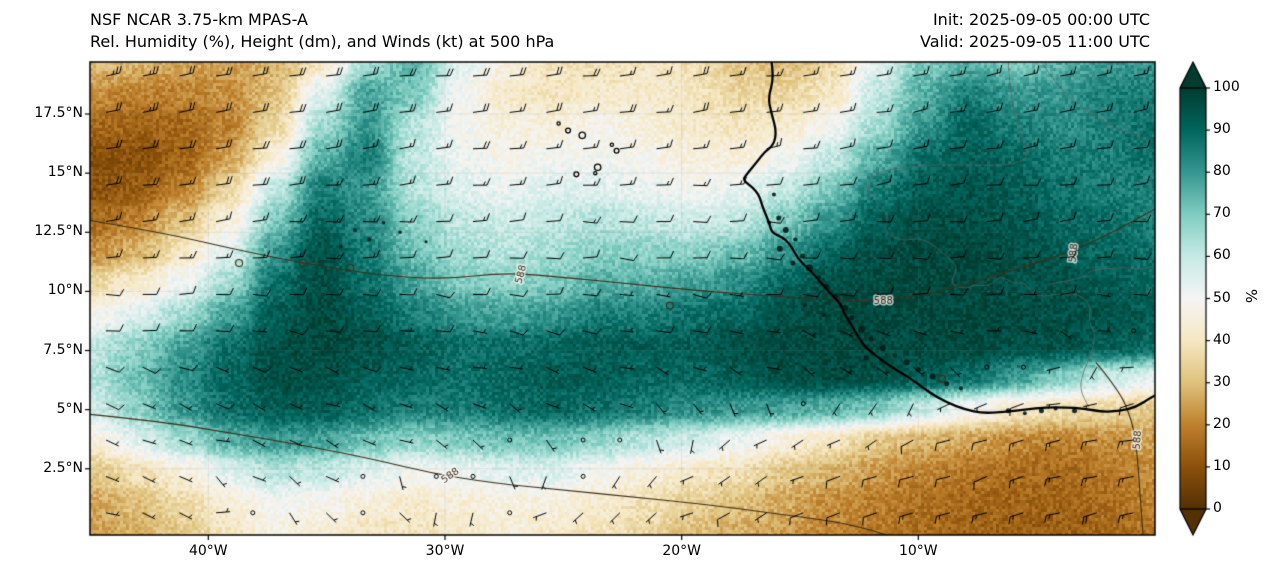  What do you see at coordinates (58, 113) in the screenshot?
I see `y-tick-label: 17.5°N` at bounding box center [58, 113].